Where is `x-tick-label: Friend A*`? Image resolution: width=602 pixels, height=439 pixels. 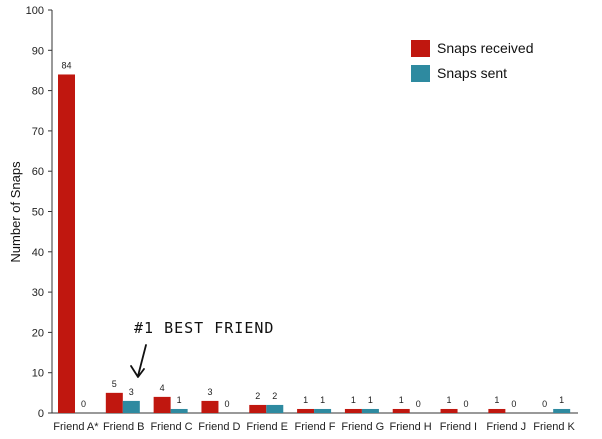
x-tick-label: Friend A* is located at coordinates (76, 427).